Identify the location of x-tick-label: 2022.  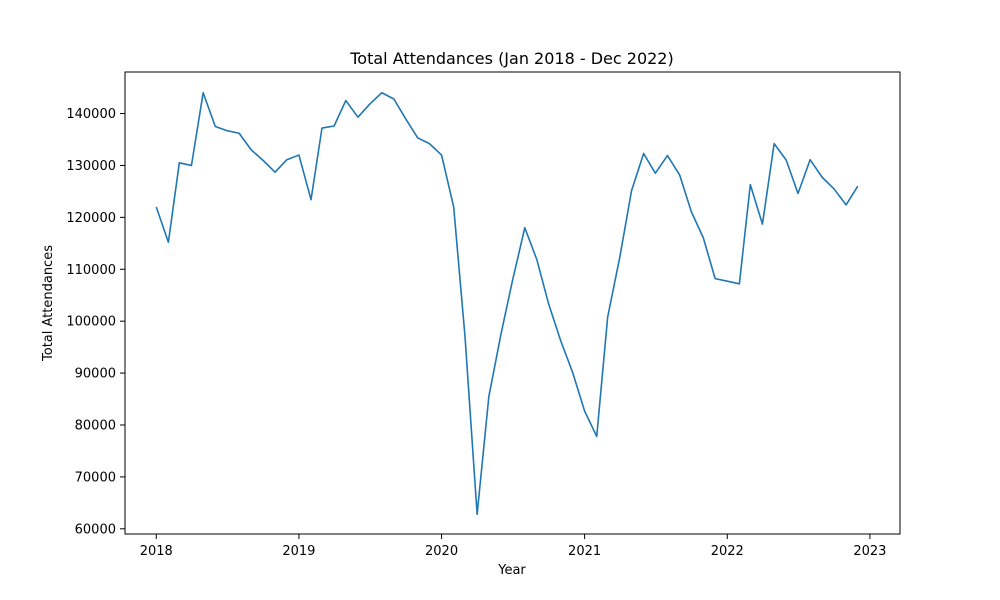
(727, 551).